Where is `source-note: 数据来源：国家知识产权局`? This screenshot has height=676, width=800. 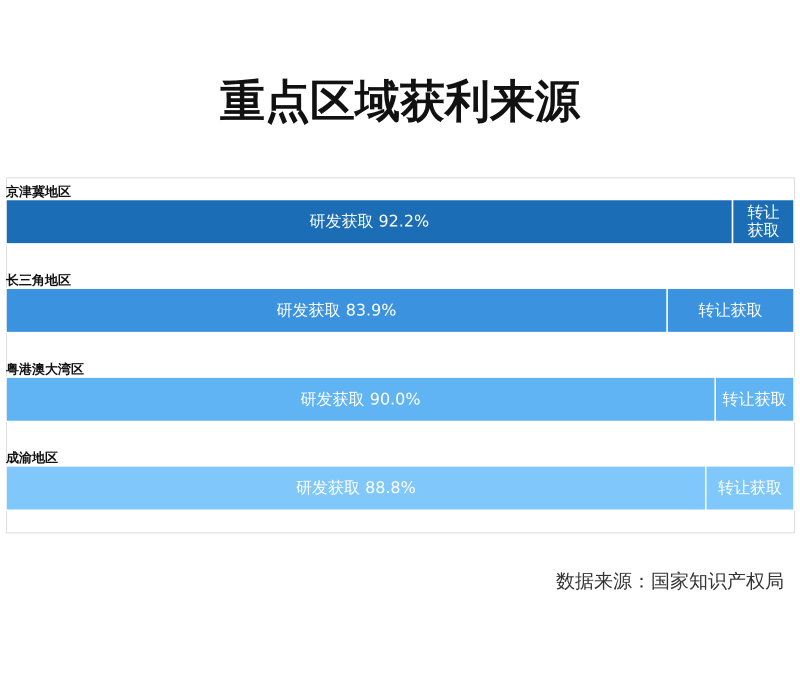 source-note: 数据来源：国家知识产权局 is located at coordinates (670, 581).